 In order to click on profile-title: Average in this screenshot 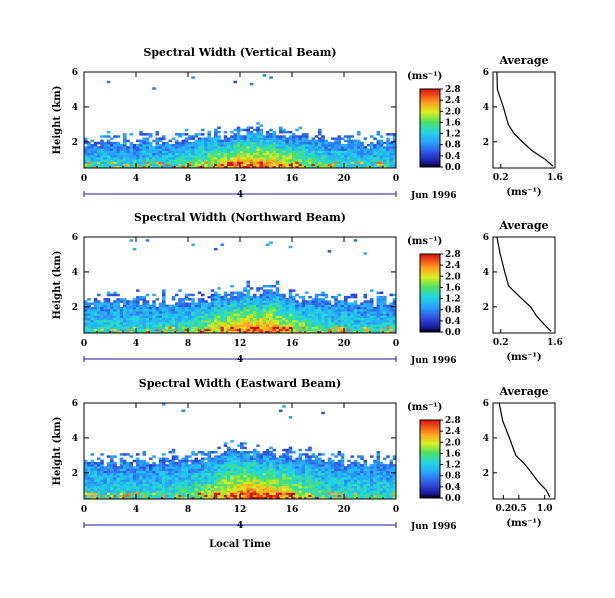, I will do `click(523, 225)`.